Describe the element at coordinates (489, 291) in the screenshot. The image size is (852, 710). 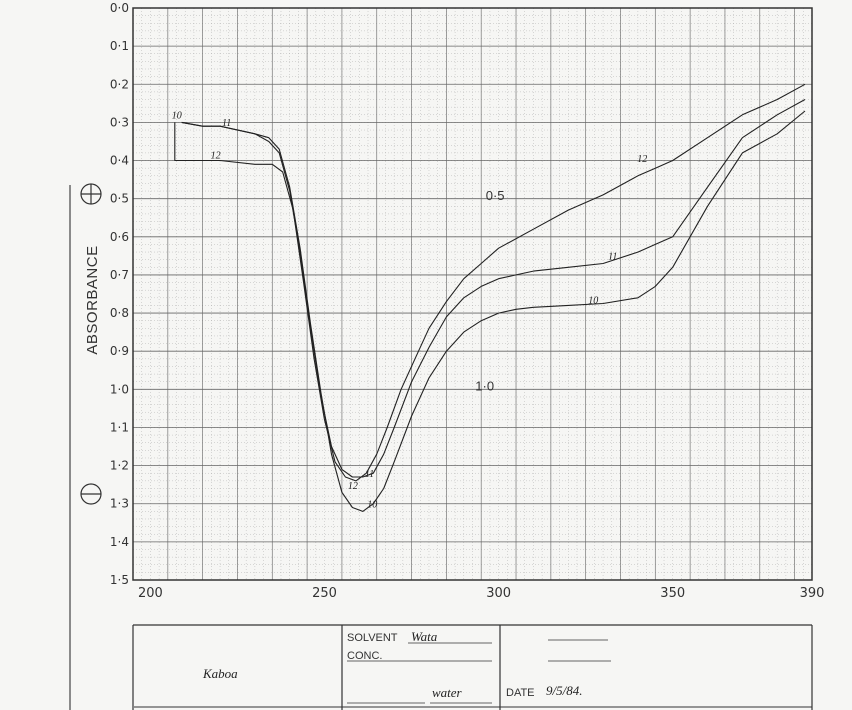
I see `annotations: 0·5 1·0` at that location.